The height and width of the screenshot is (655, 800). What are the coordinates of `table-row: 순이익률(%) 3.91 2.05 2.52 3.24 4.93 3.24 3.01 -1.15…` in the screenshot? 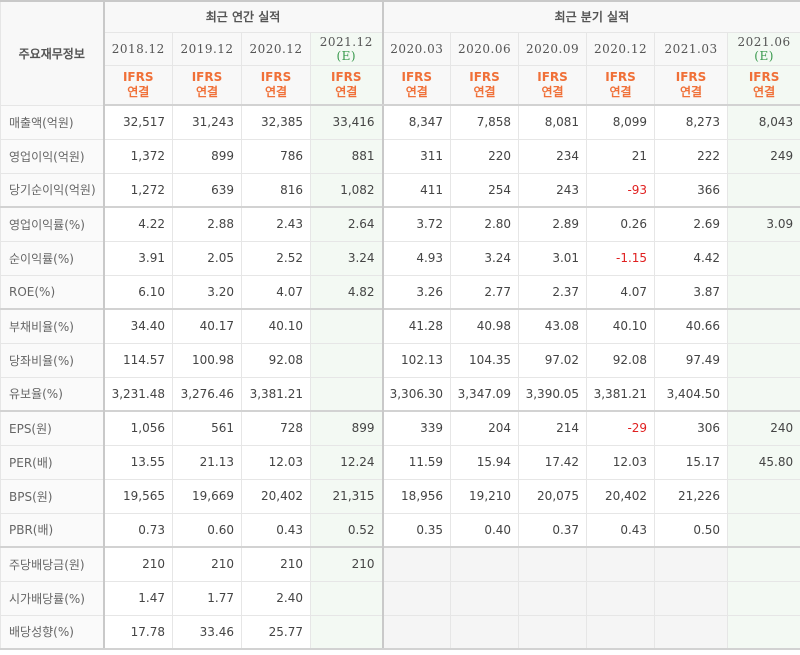 It's located at (400, 258).